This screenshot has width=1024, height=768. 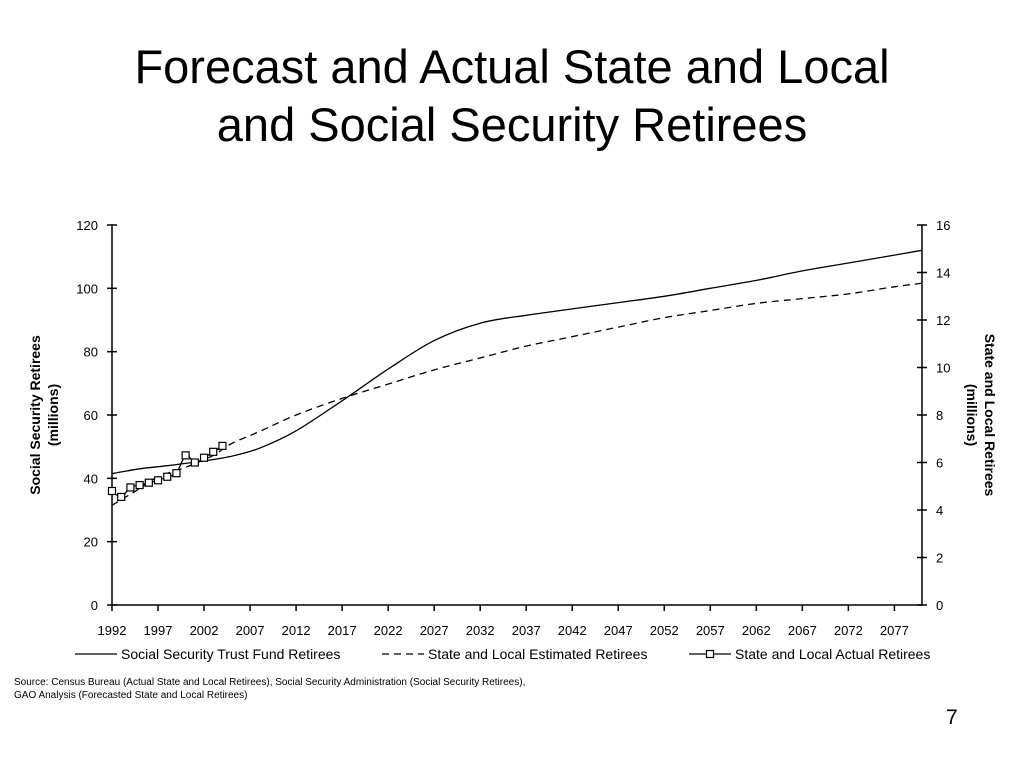 I want to click on right-y-tick-label: 14, so click(x=943, y=273).